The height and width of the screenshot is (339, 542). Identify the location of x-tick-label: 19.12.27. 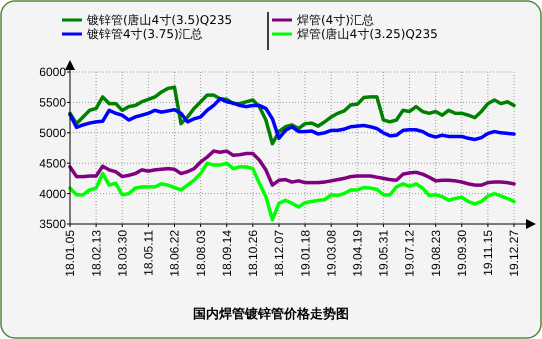
(514, 253).